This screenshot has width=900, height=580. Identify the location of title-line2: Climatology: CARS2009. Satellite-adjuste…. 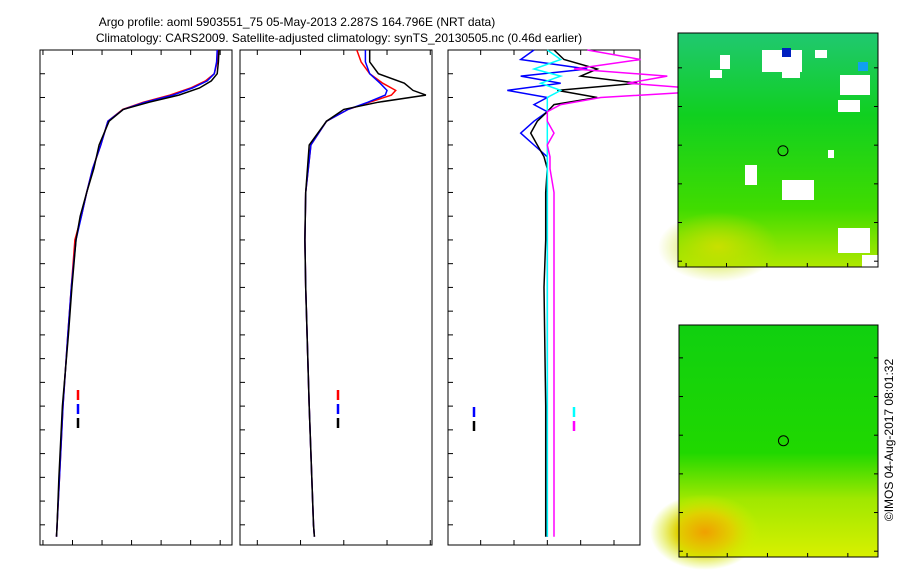
(339, 38).